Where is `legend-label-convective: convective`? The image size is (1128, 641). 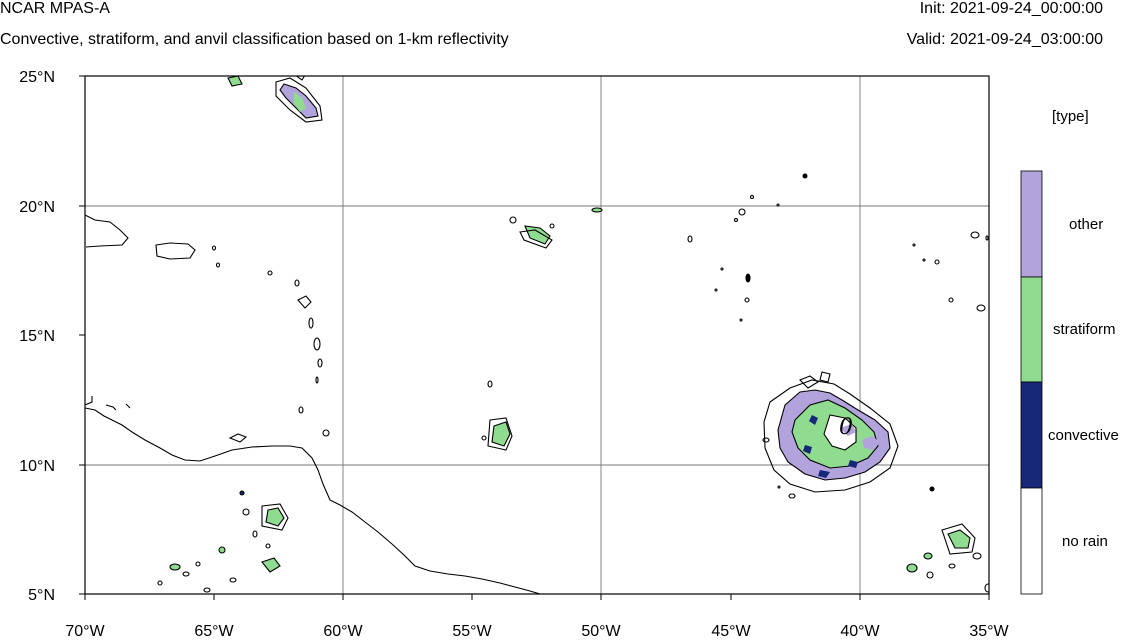 legend-label-convective: convective is located at coordinates (1083, 435).